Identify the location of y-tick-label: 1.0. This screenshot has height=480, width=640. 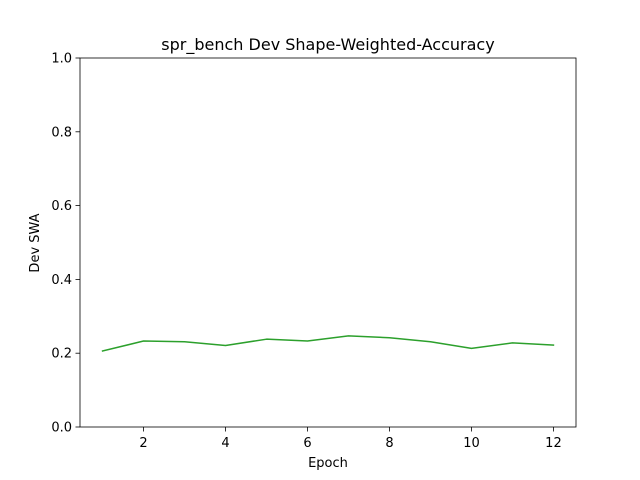
(61, 59).